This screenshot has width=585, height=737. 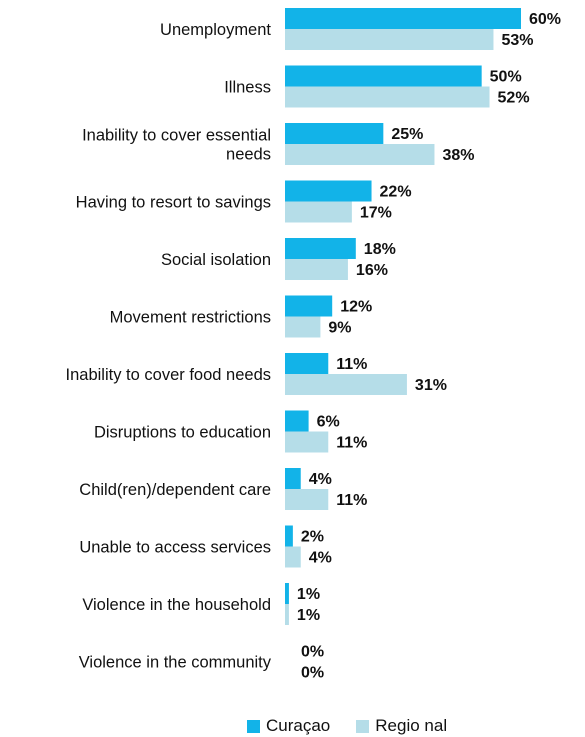 I want to click on legend-item-regional: Regio nal, so click(x=401, y=726).